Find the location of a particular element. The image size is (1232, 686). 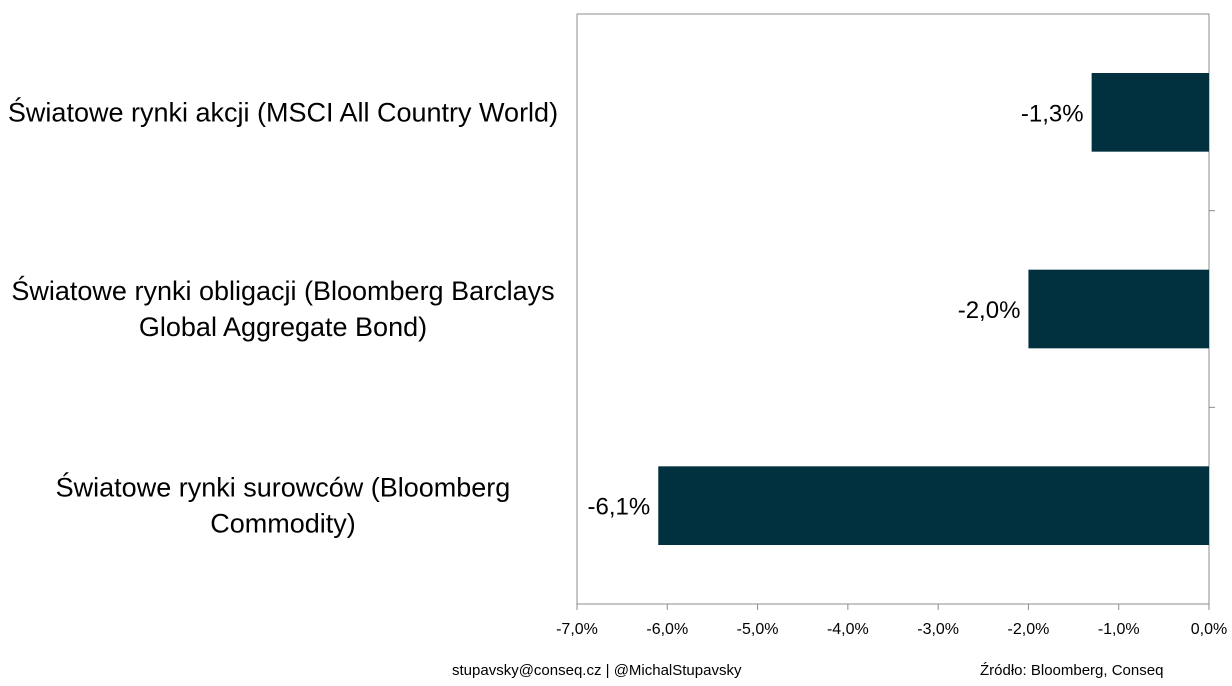

x-tick-label: 0,0% is located at coordinates (1209, 629).